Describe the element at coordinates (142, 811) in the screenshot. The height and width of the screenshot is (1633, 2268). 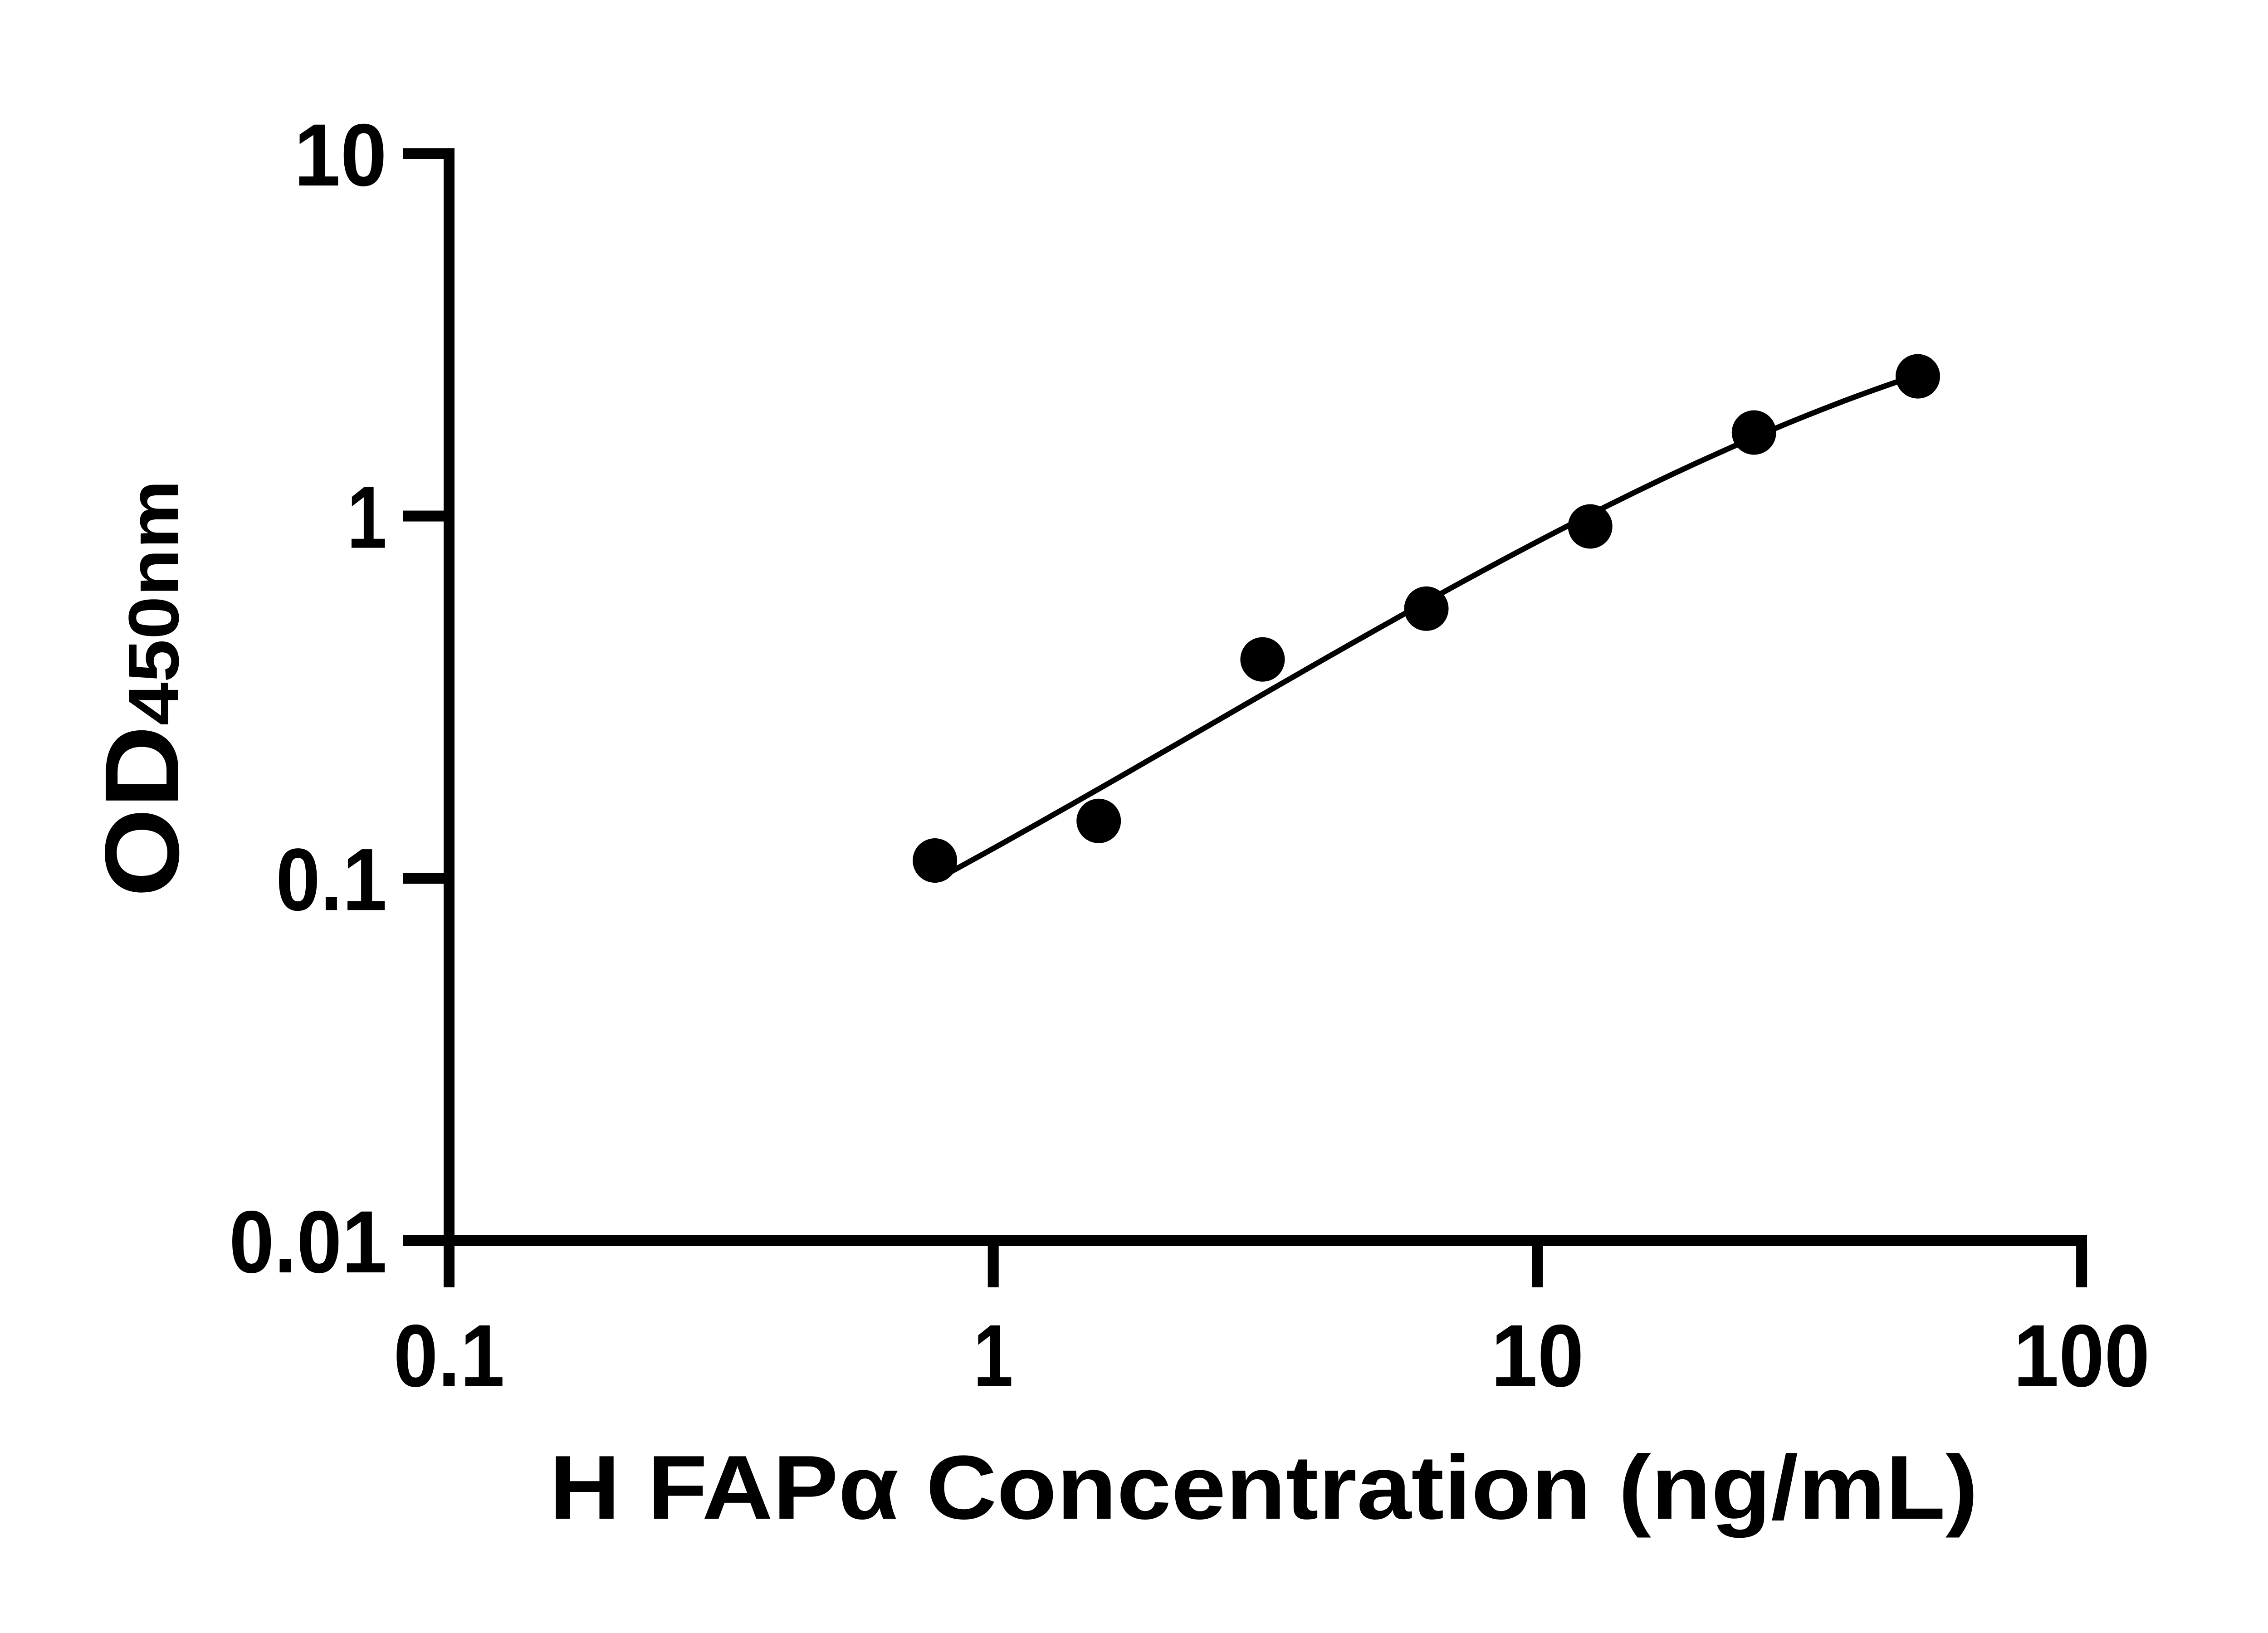
I see `y-axis-title-main: OD` at that location.